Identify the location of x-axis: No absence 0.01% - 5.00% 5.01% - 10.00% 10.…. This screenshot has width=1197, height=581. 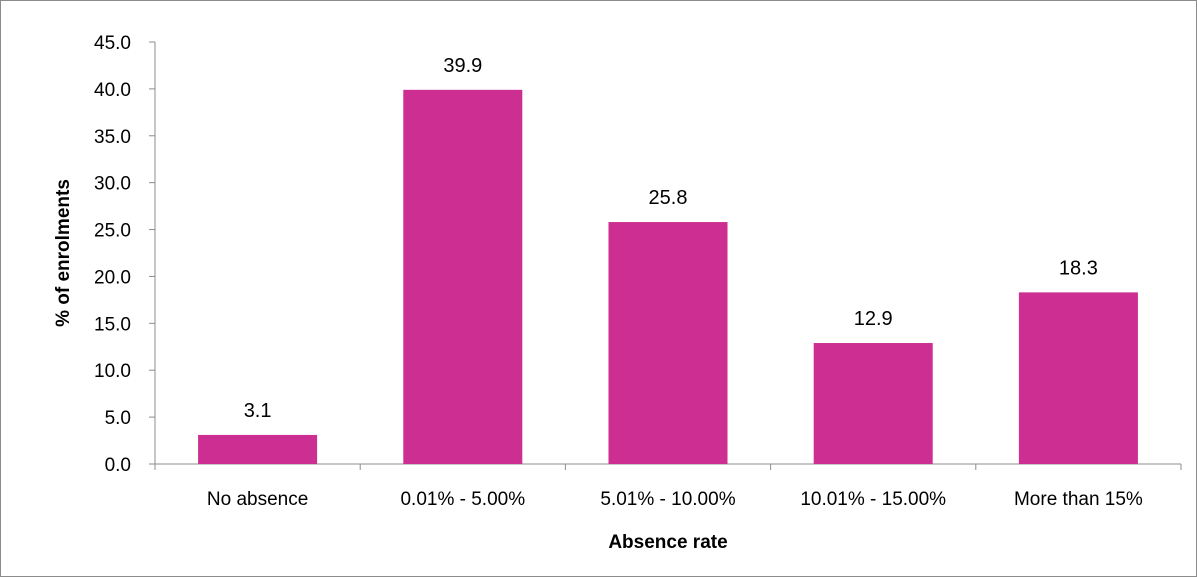
(668, 486).